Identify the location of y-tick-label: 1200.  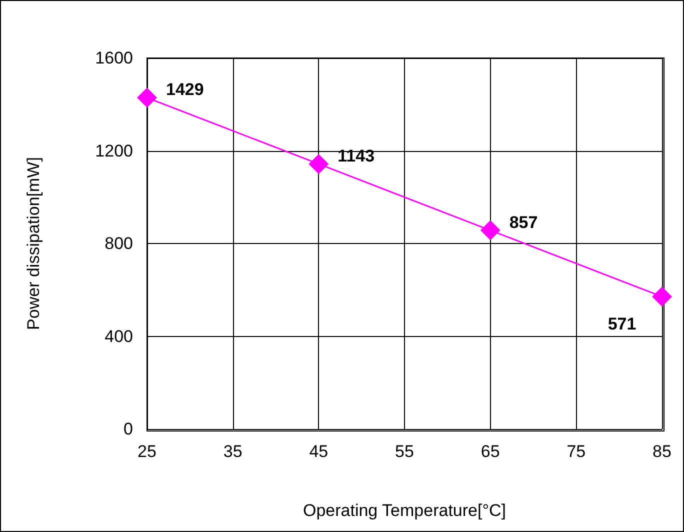
(114, 150).